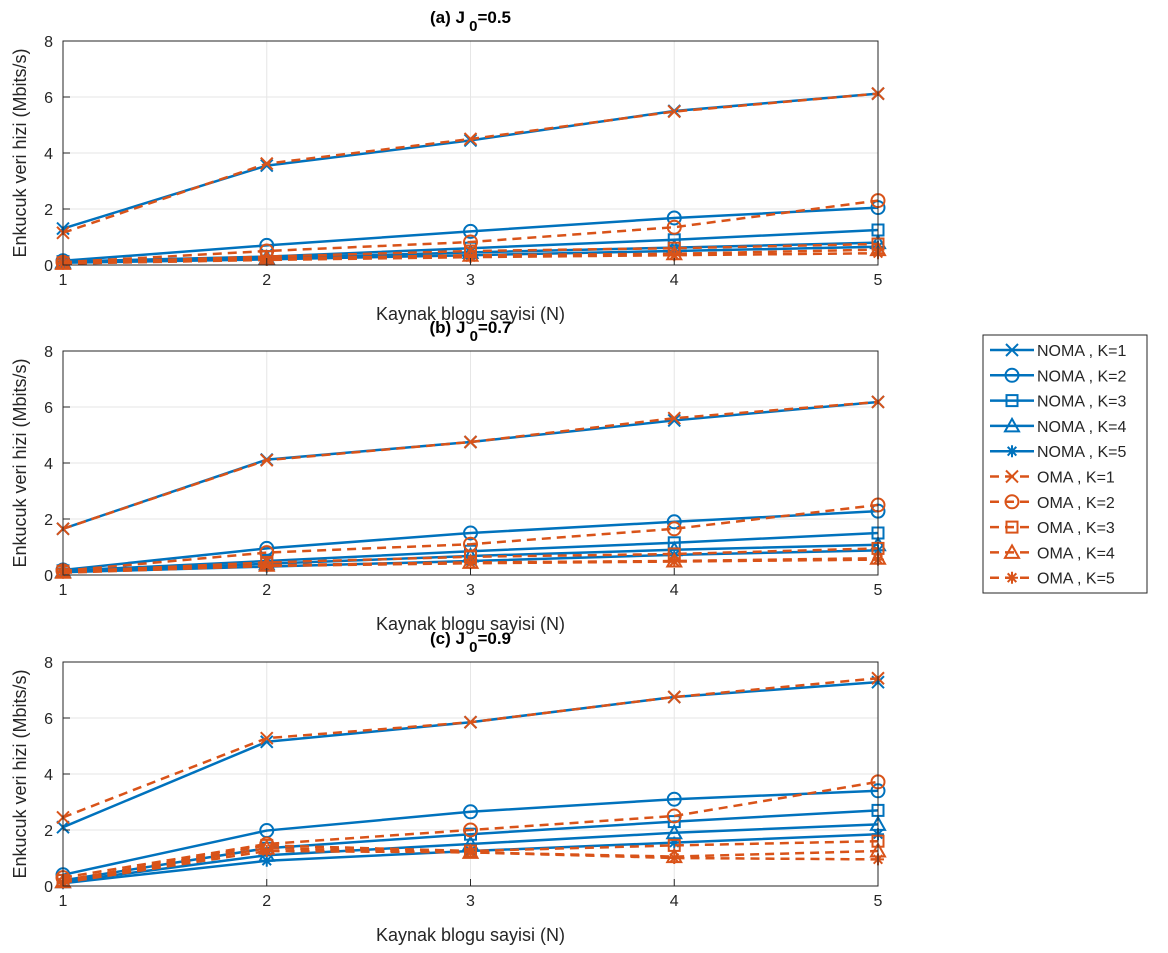  I want to click on legend-label: NOMA , K=4, so click(1081, 427).